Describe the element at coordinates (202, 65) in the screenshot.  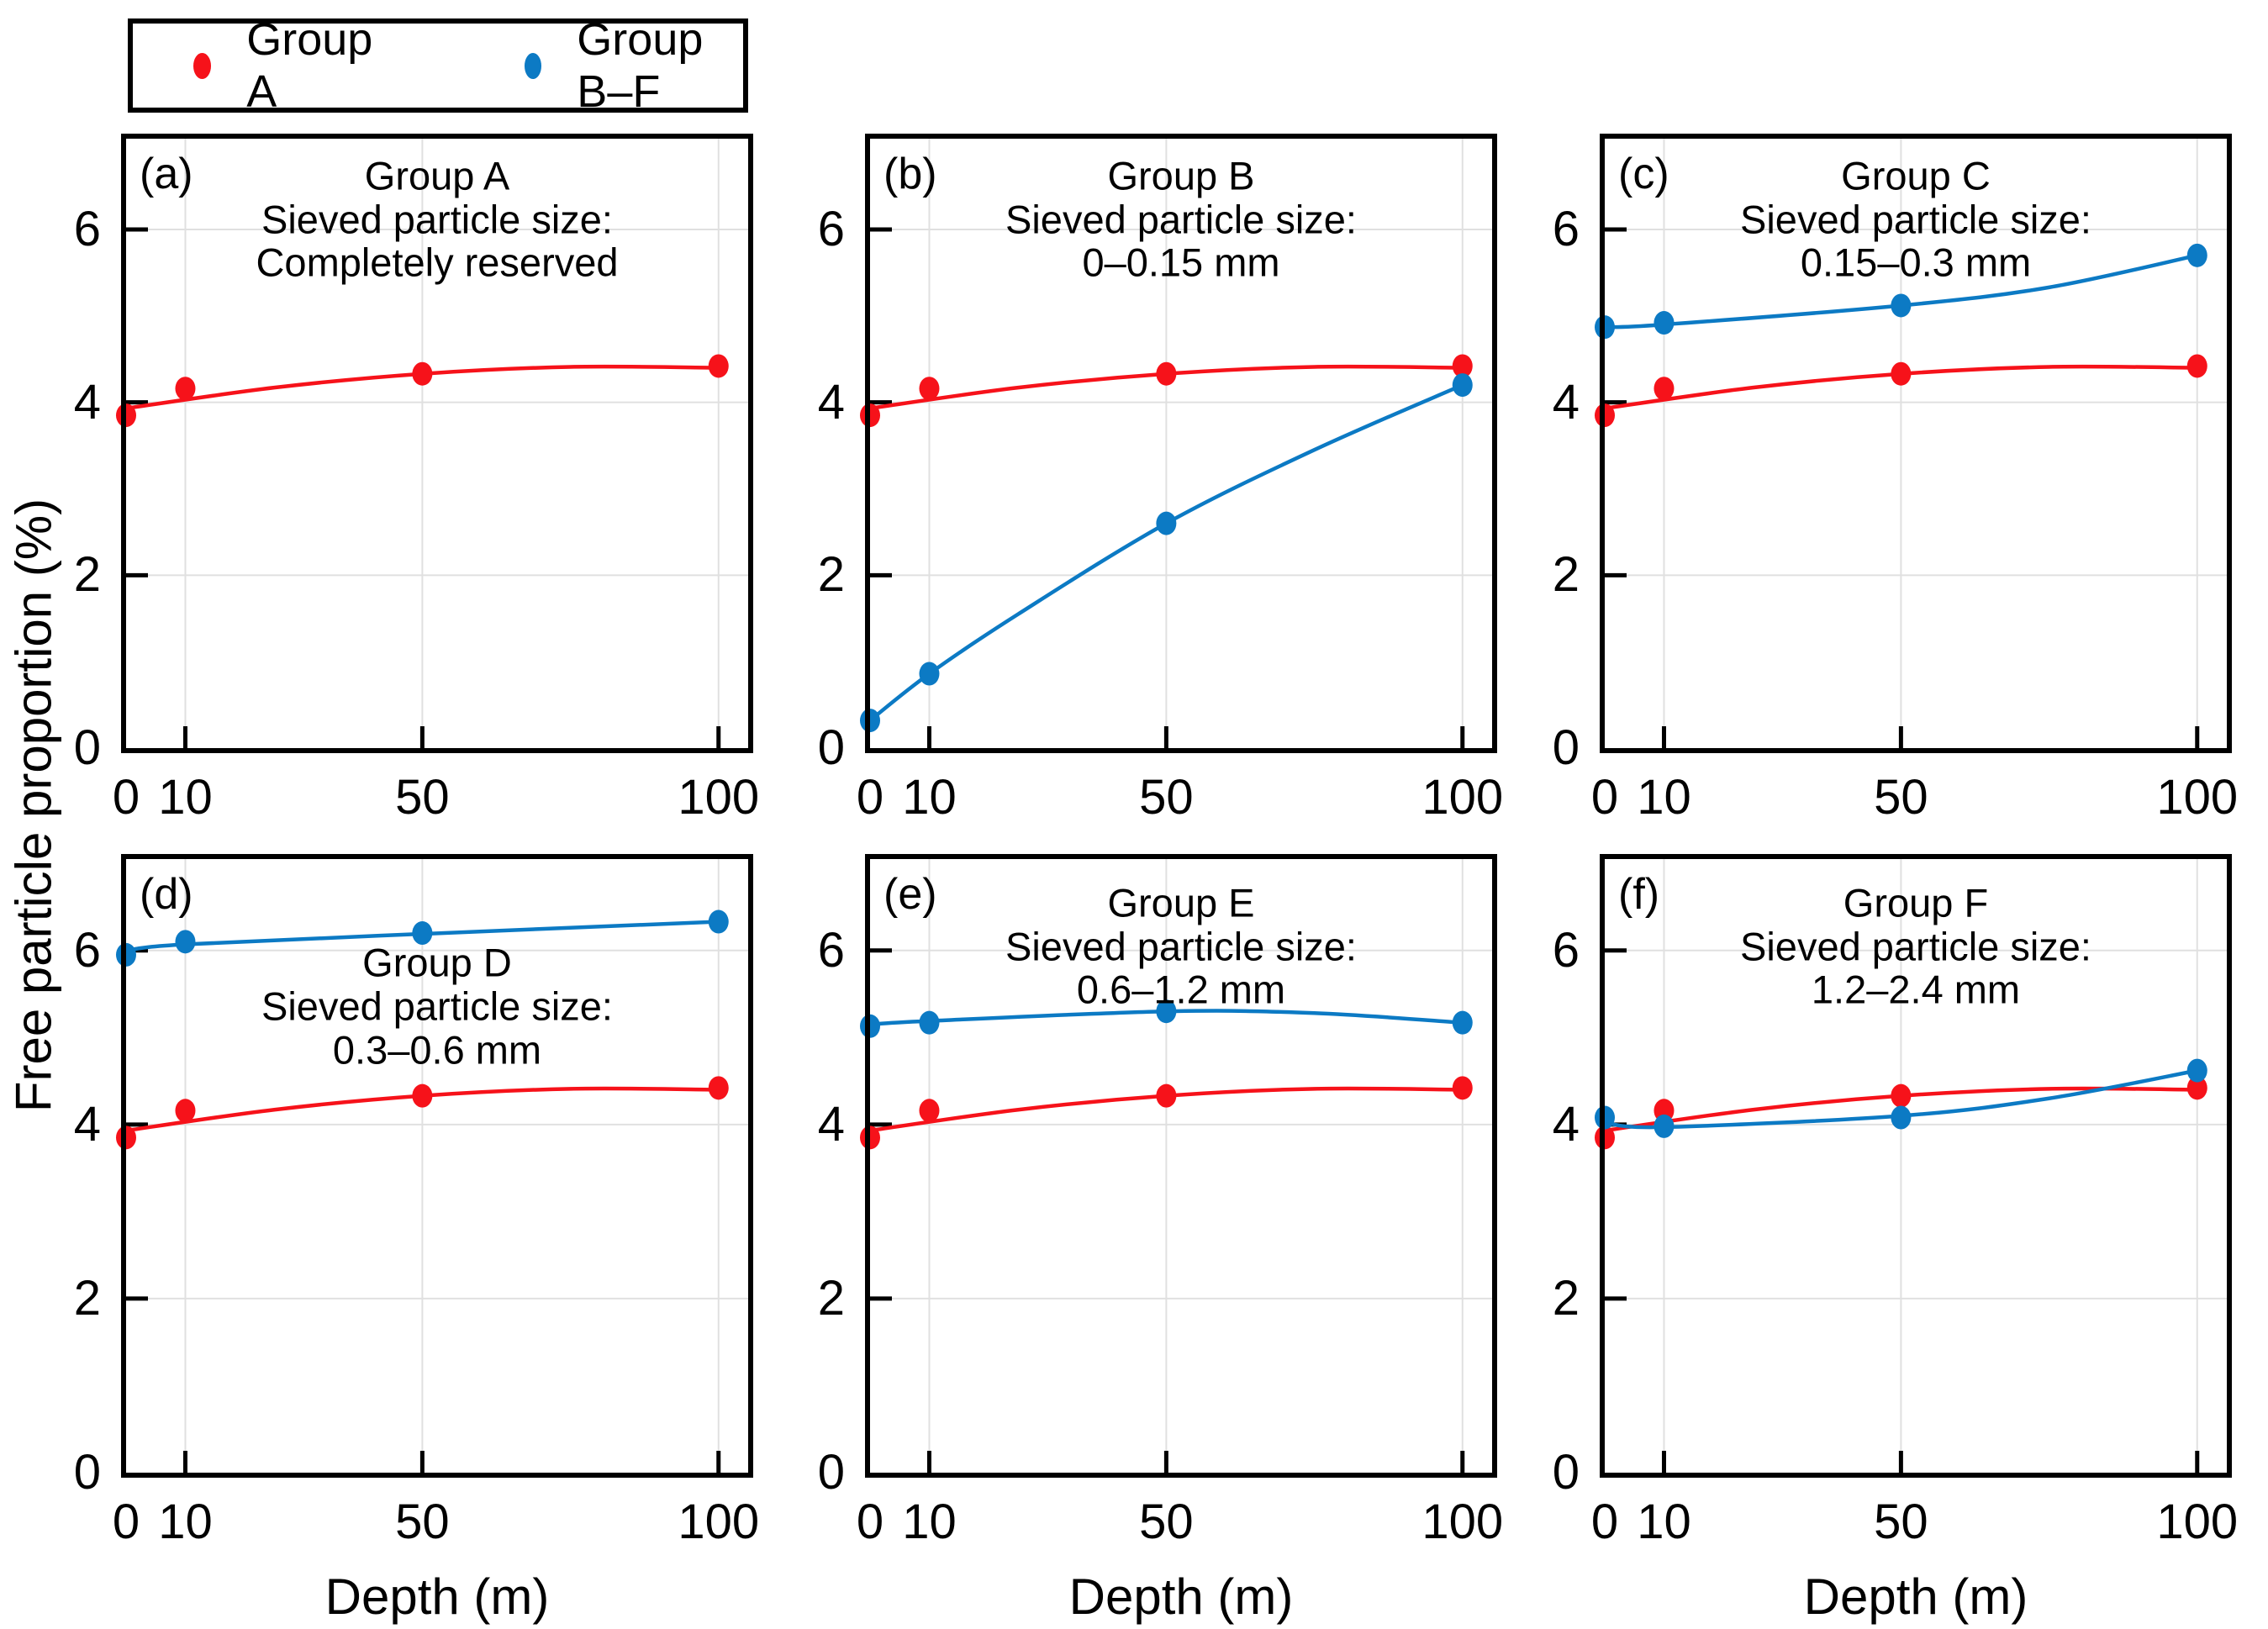
I see `group-a-marker-icon` at that location.